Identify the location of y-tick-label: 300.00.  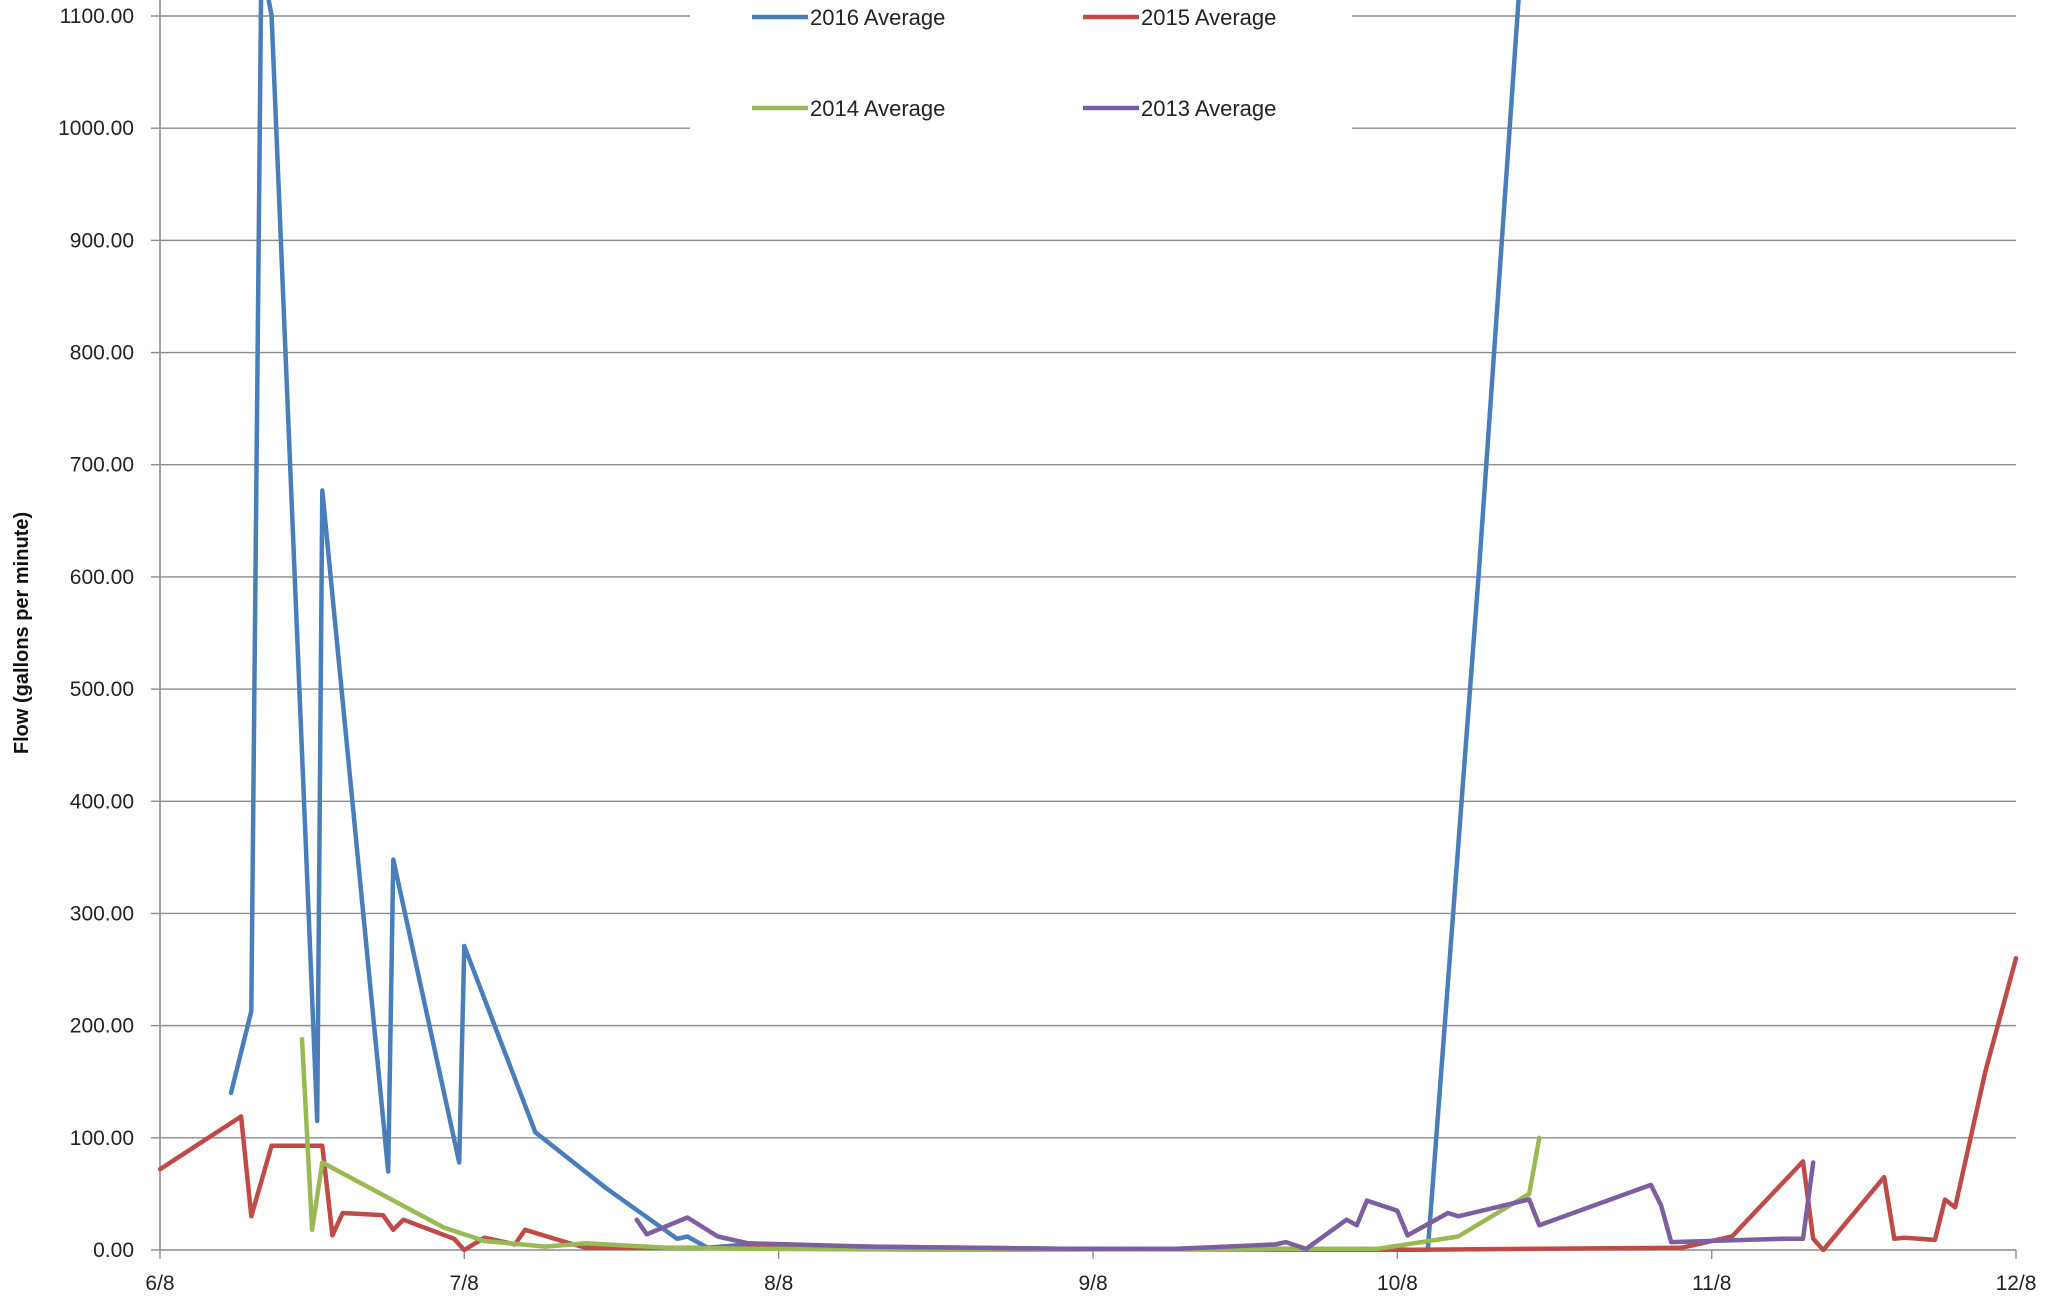
(102, 913).